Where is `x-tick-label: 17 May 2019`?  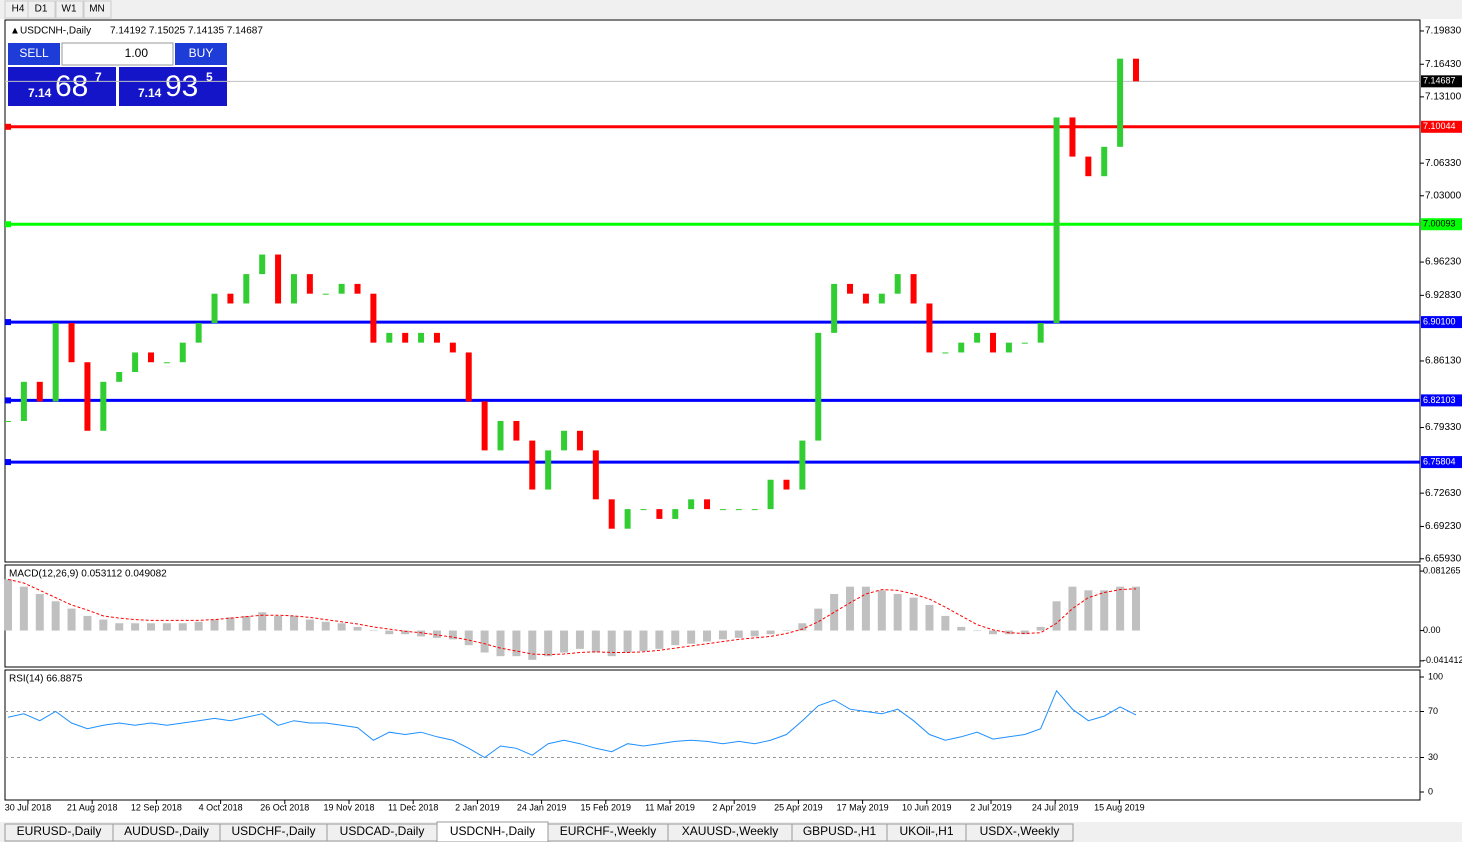 x-tick-label: 17 May 2019 is located at coordinates (863, 807).